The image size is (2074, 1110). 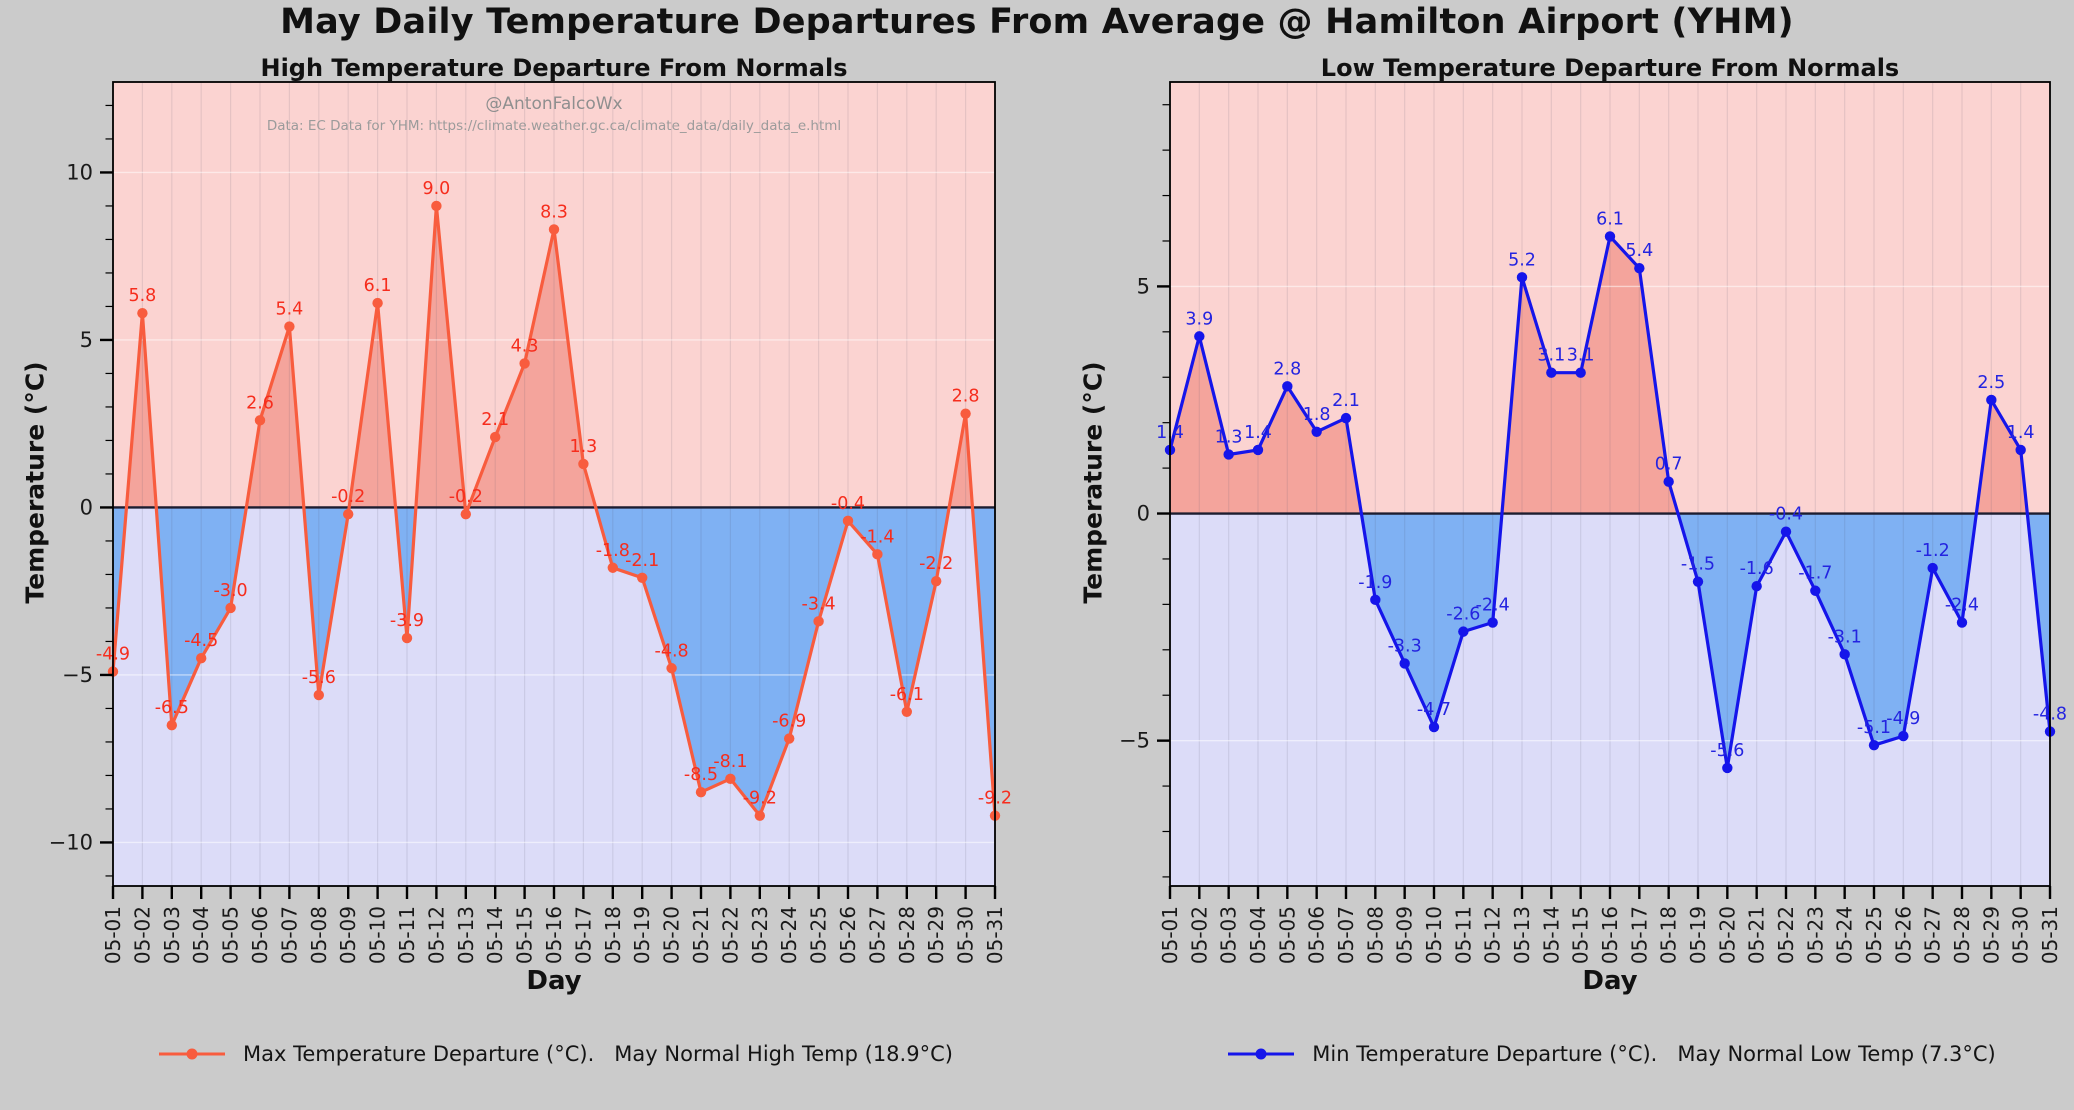 What do you see at coordinates (554, 981) in the screenshot?
I see `high-x-axis-label: Day` at bounding box center [554, 981].